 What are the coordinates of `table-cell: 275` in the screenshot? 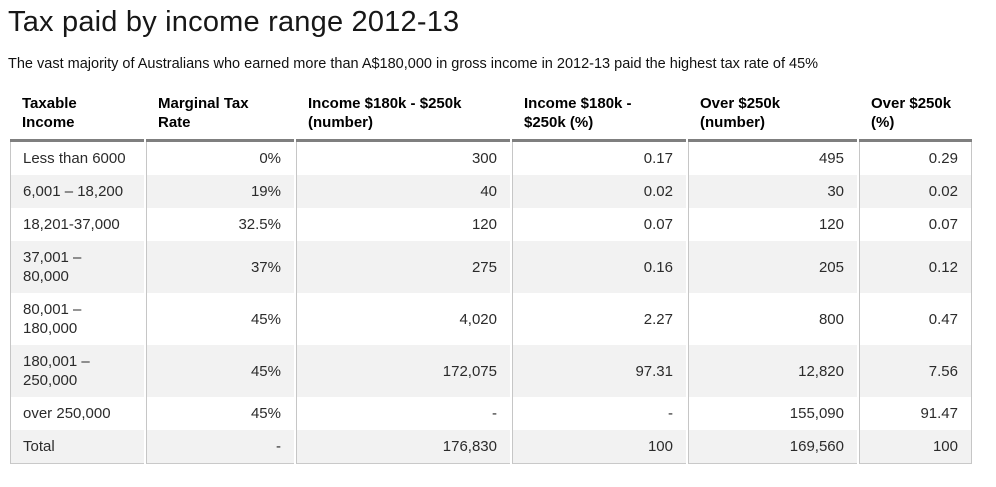 It's located at (403, 267).